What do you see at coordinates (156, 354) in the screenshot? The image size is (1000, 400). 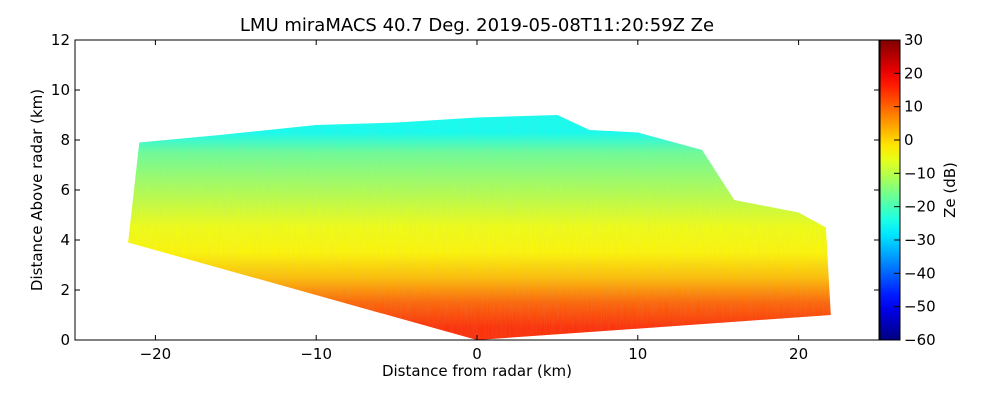 I see `x-tick-label: −20` at bounding box center [156, 354].